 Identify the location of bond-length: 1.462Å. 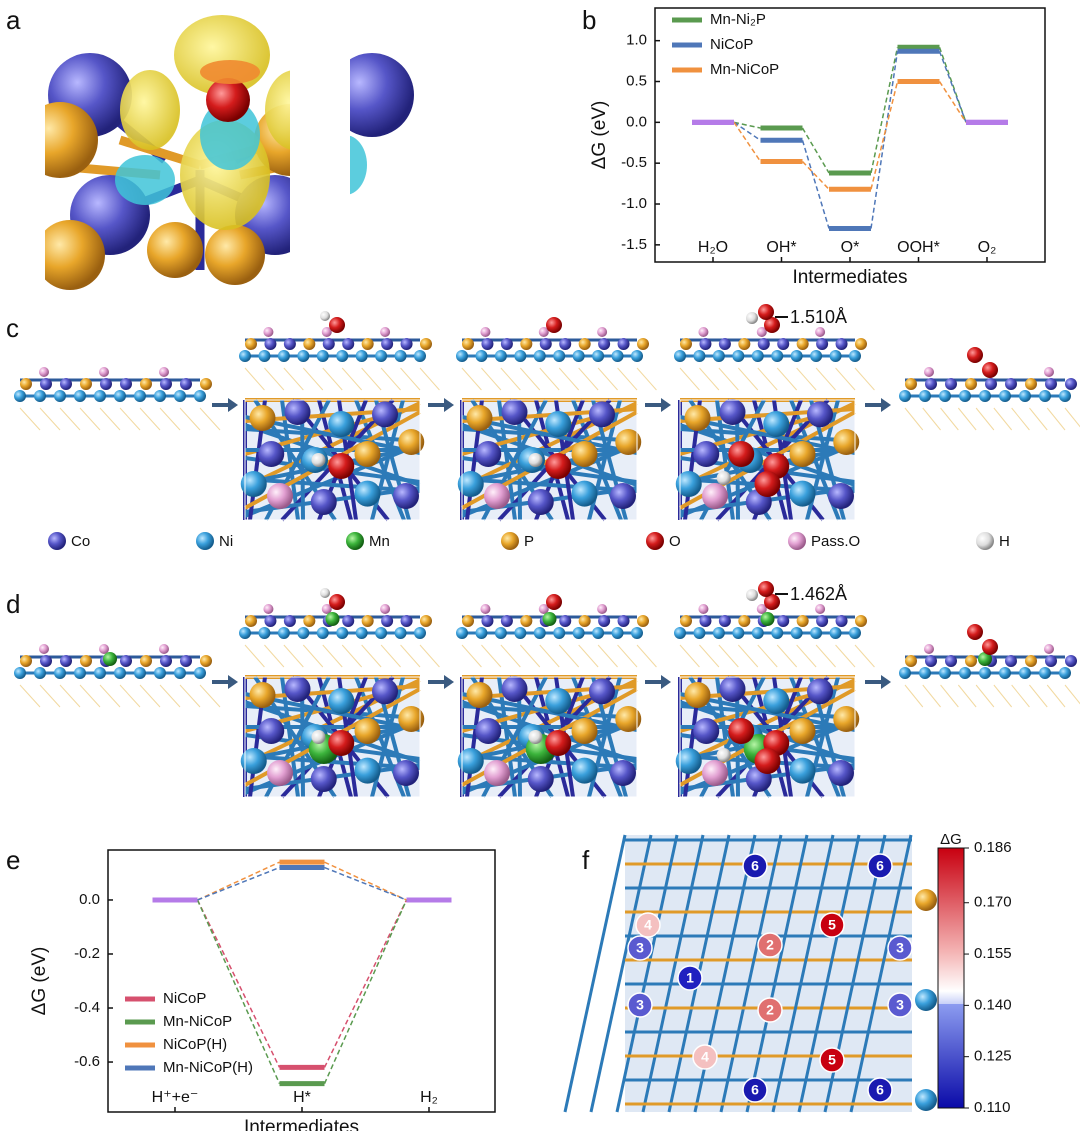
(818, 594).